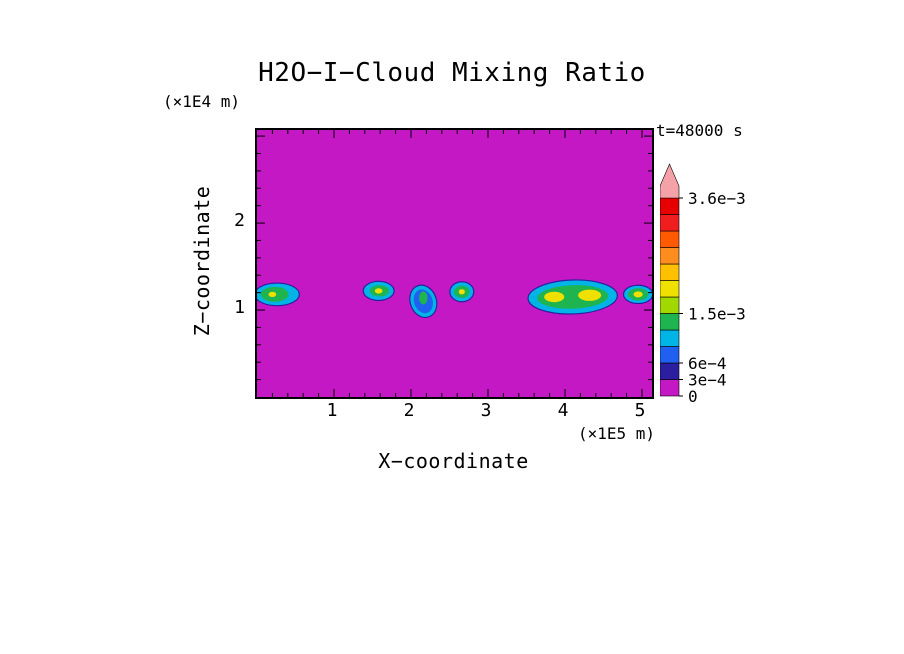 The image size is (904, 654). I want to click on colorbar-arrow, so click(670, 181).